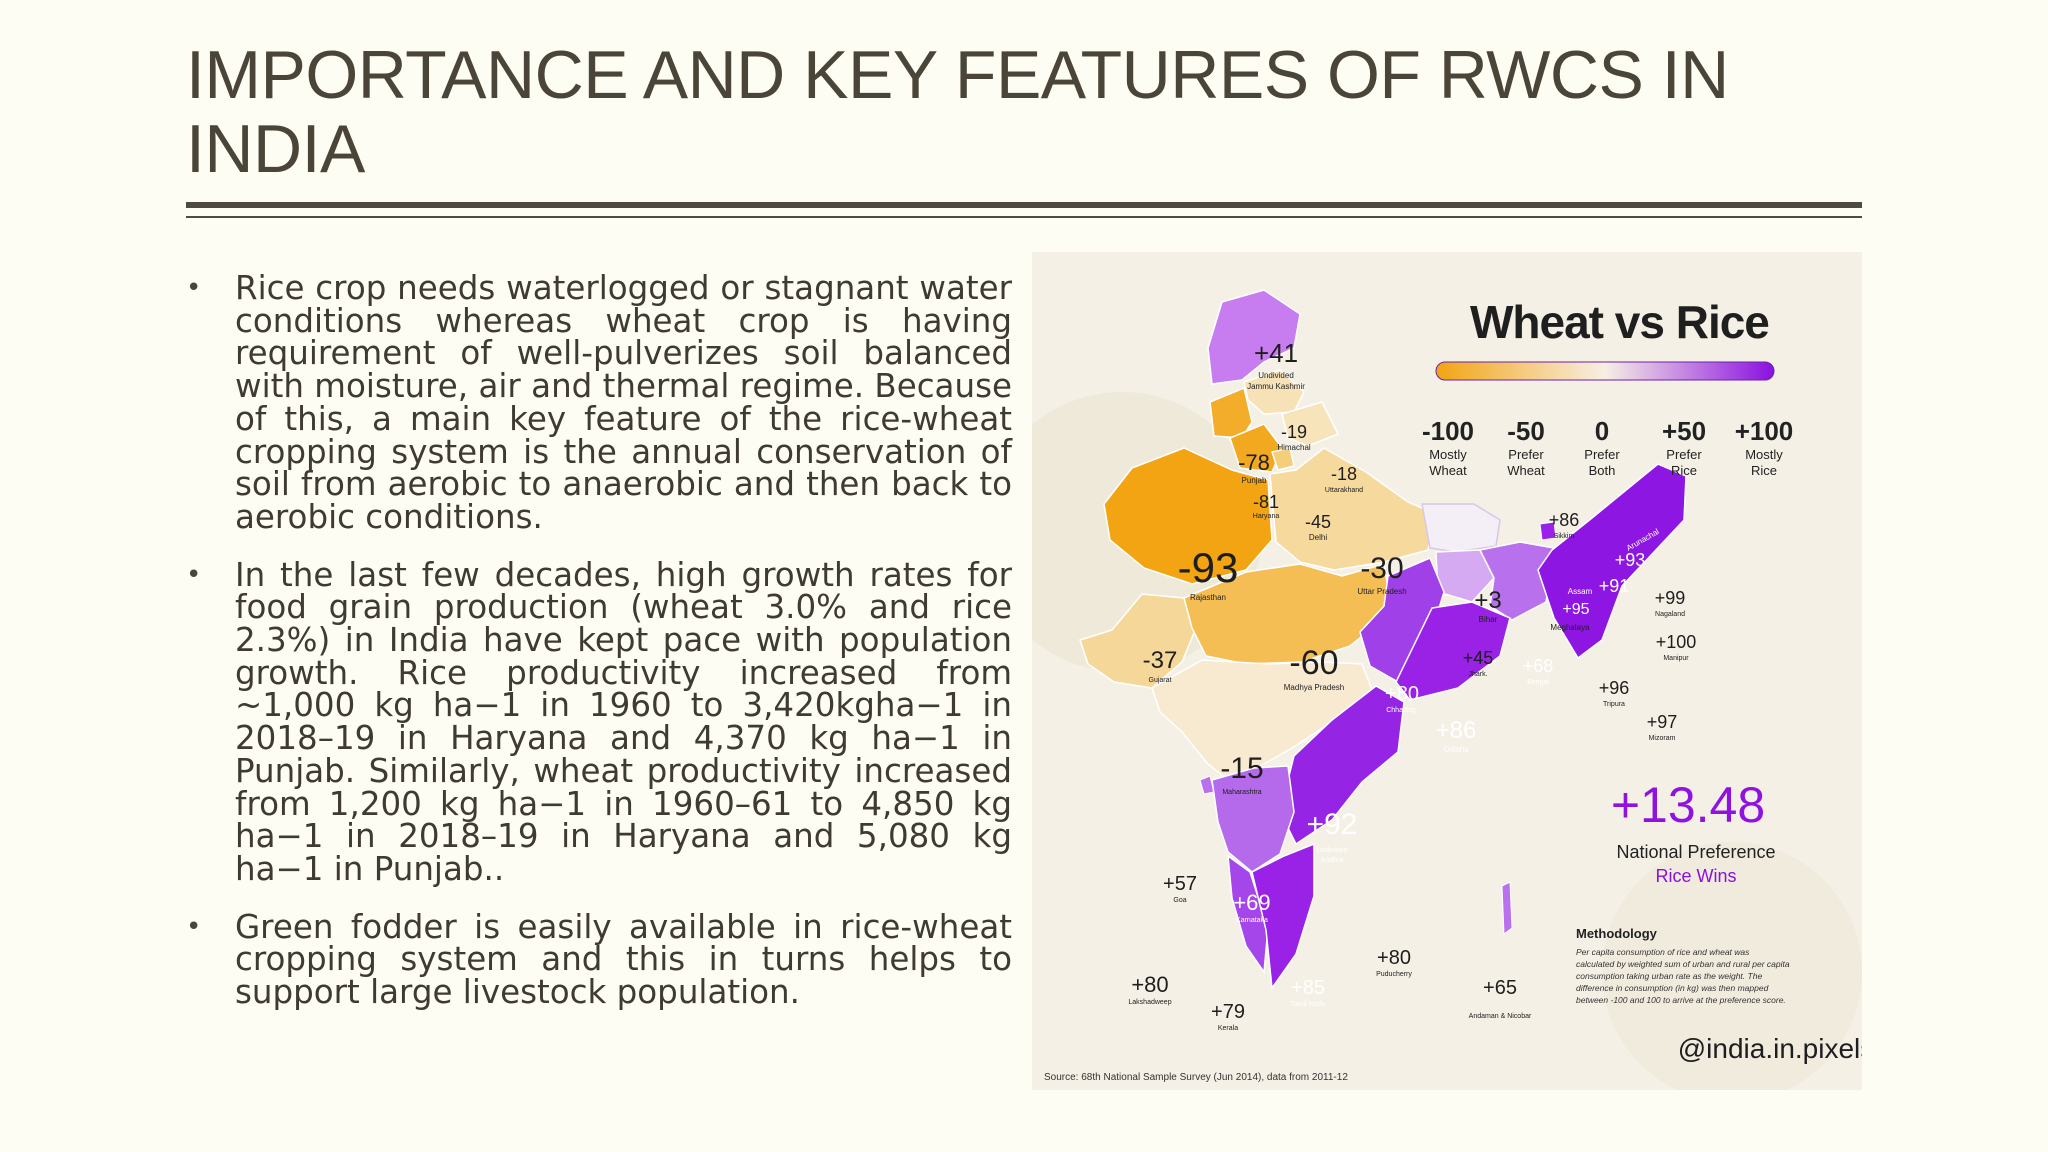 The height and width of the screenshot is (1152, 2048). I want to click on state-name-label: Odisha, so click(1456, 749).